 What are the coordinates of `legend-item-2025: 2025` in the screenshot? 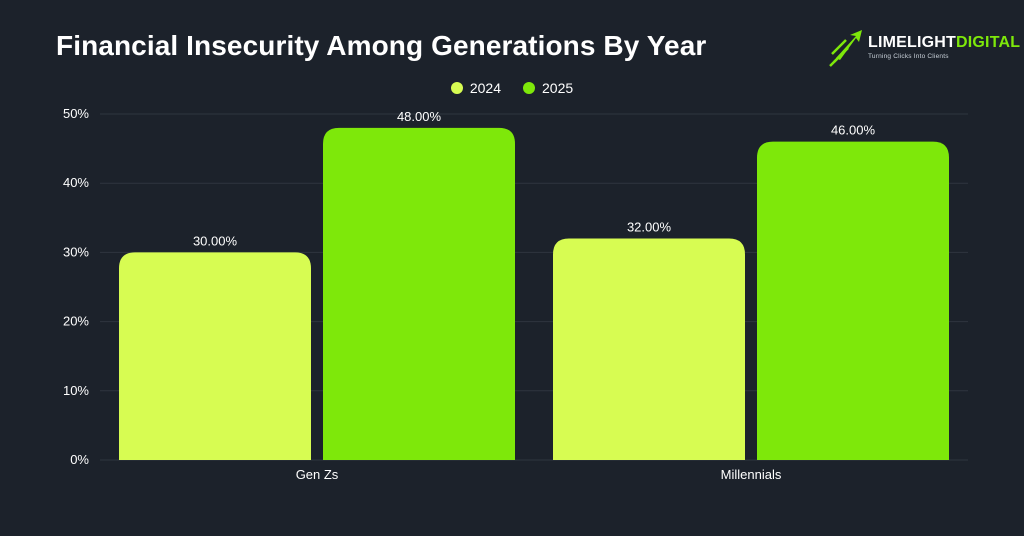 It's located at (548, 88).